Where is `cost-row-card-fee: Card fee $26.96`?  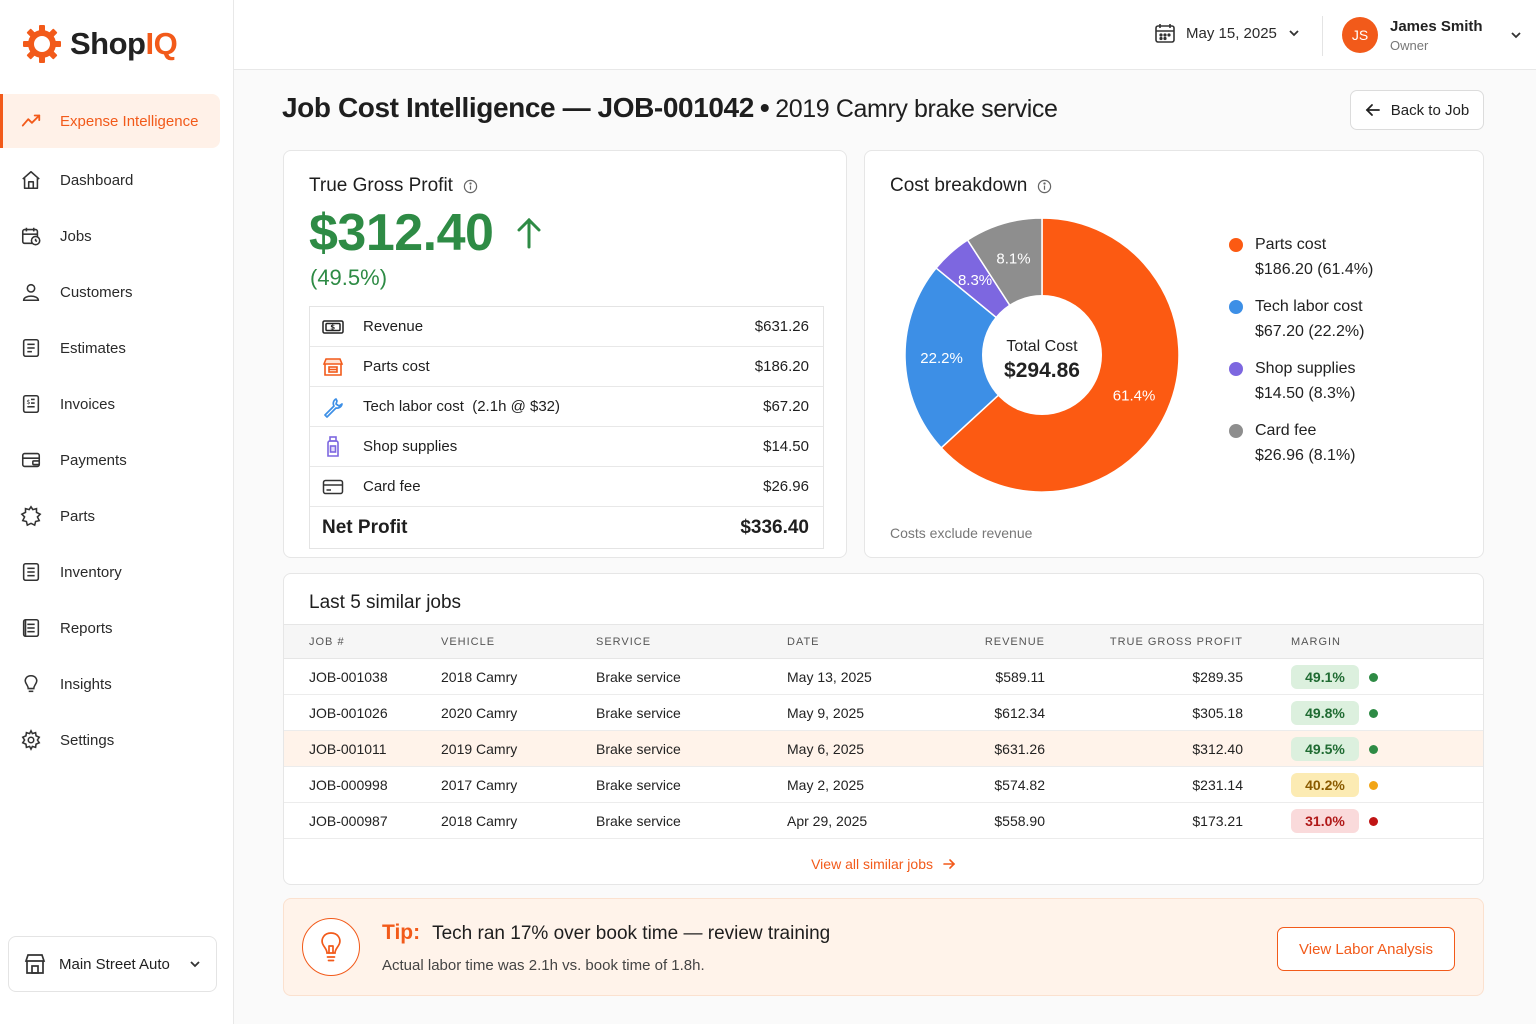 cost-row-card-fee: Card fee $26.96 is located at coordinates (566, 487).